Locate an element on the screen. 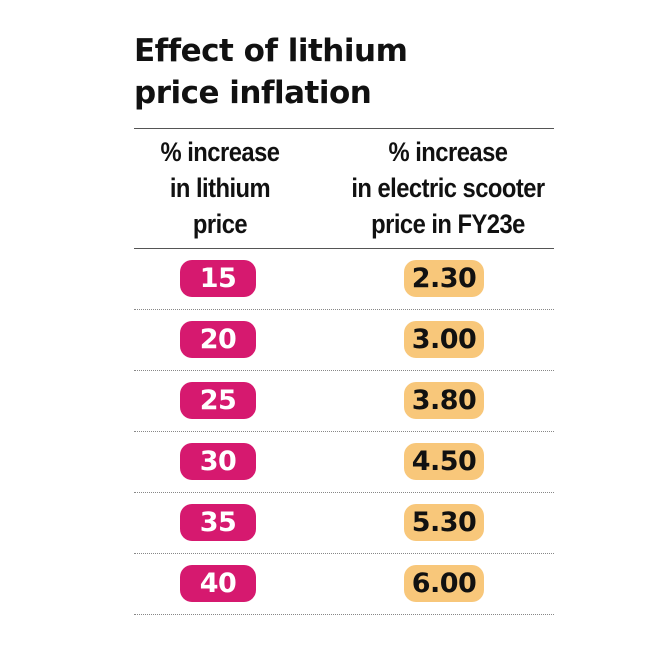 The image size is (660, 650). chart-title-line-2: price inflation is located at coordinates (253, 93).